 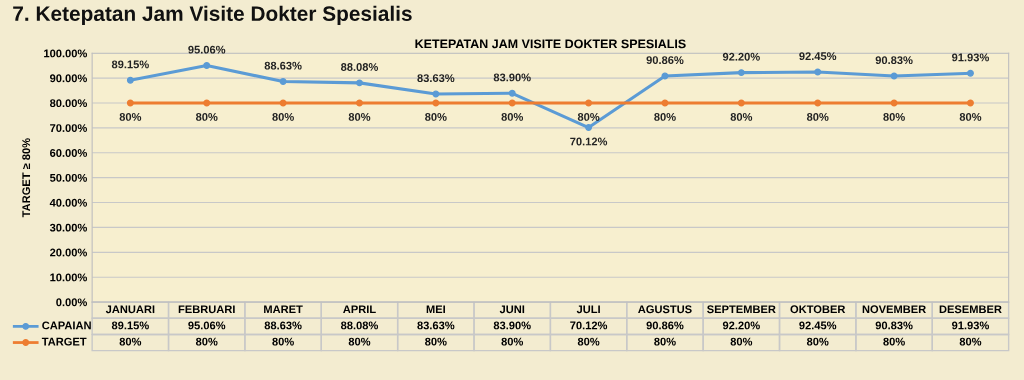 I want to click on text: 91.93%, so click(x=970, y=57).